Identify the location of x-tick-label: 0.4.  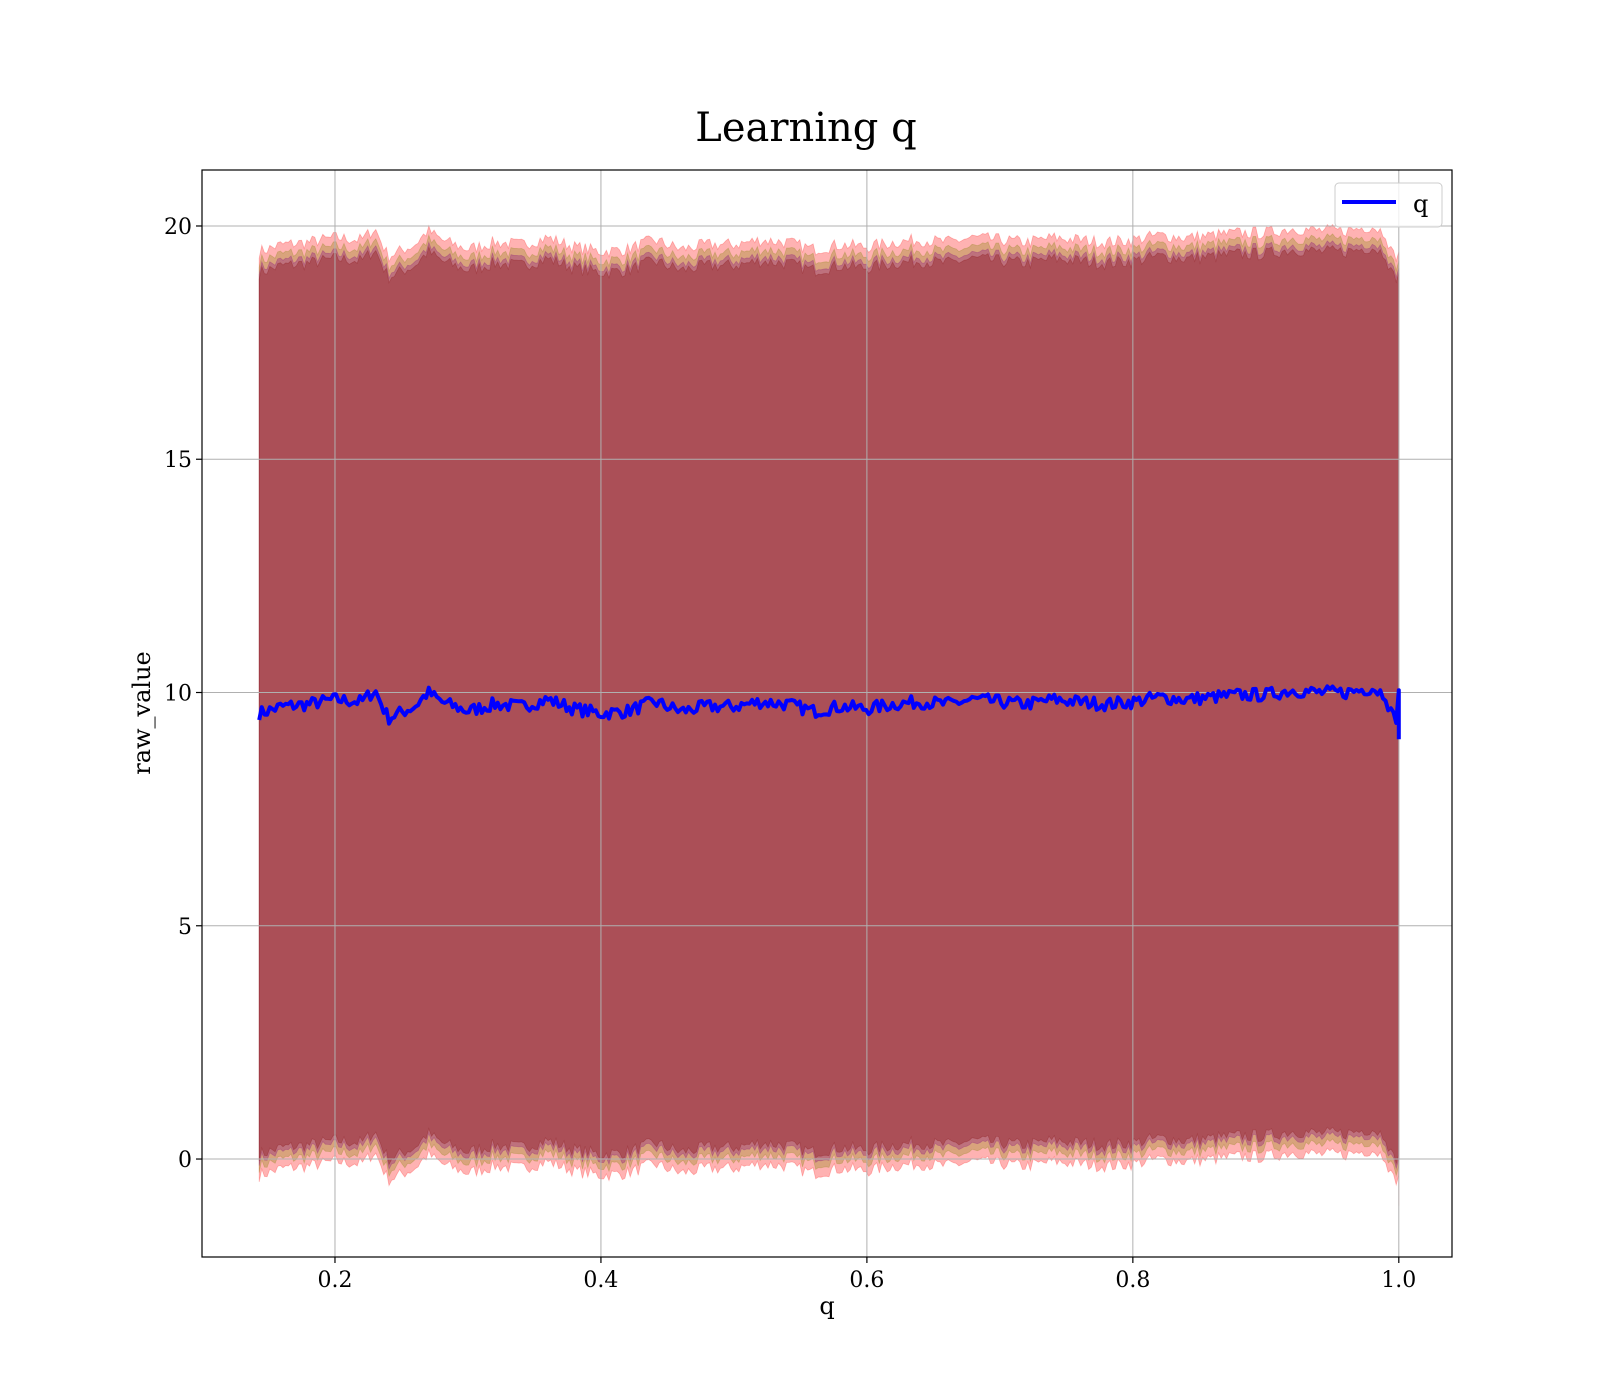
(600, 1280).